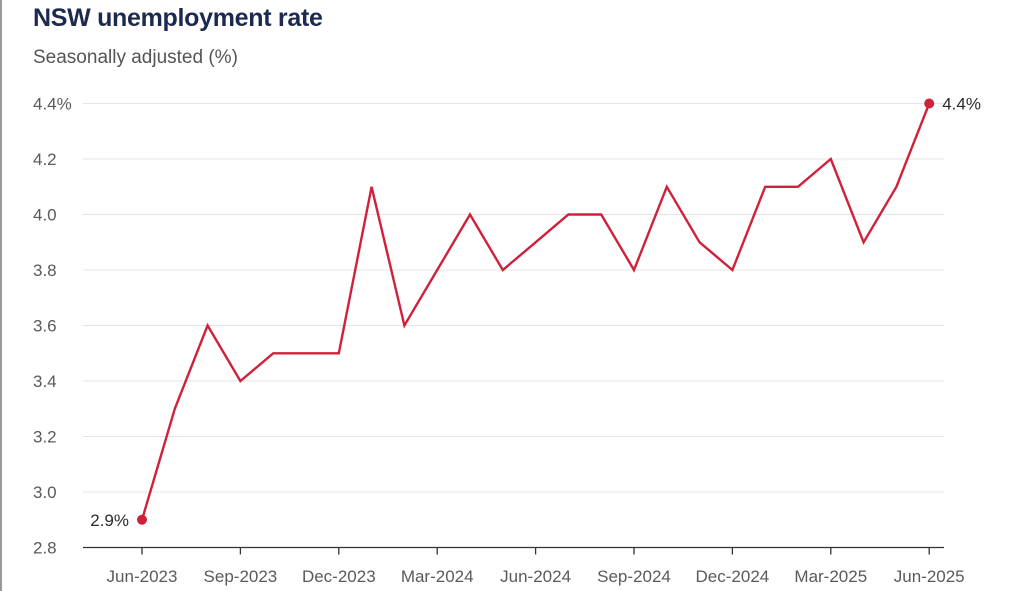 Image resolution: width=1024 pixels, height=591 pixels. Describe the element at coordinates (830, 576) in the screenshot. I see `x-tick-label: Mar-2025` at that location.